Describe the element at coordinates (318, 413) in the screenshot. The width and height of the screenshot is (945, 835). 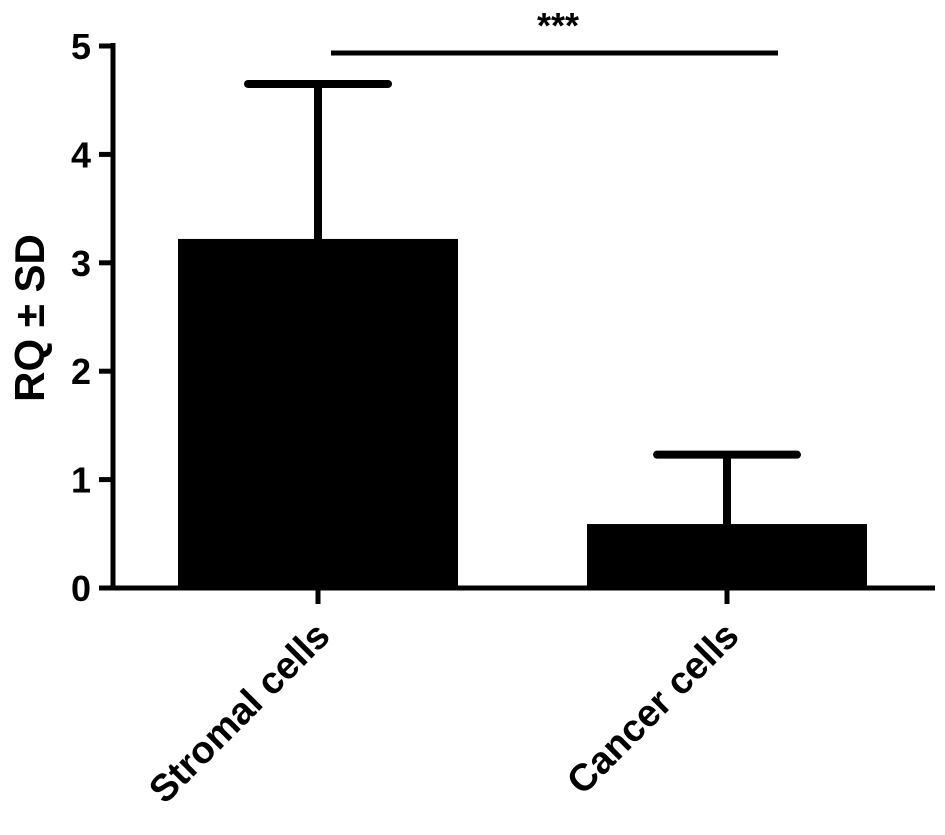
I see `bar-stromal-cells` at that location.